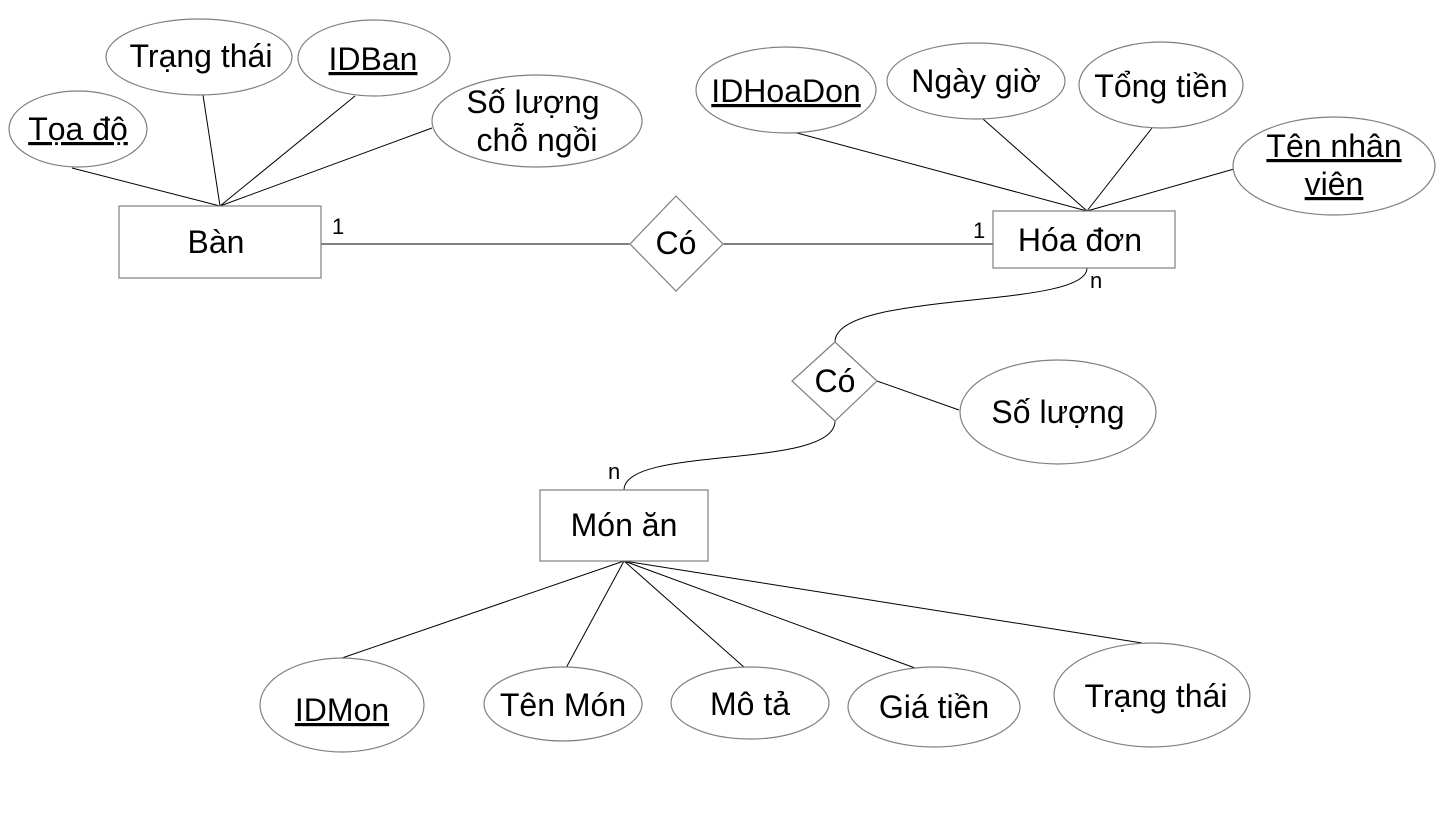  I want to click on line-ban-trangthai, so click(211, 150).